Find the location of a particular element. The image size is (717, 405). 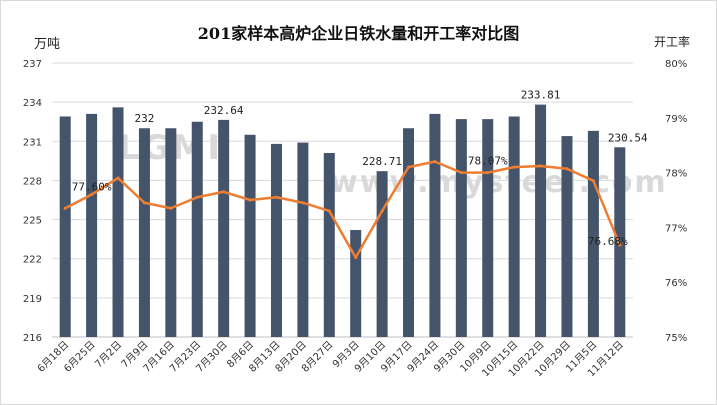

y-right-tick-label: 79% is located at coordinates (676, 119).